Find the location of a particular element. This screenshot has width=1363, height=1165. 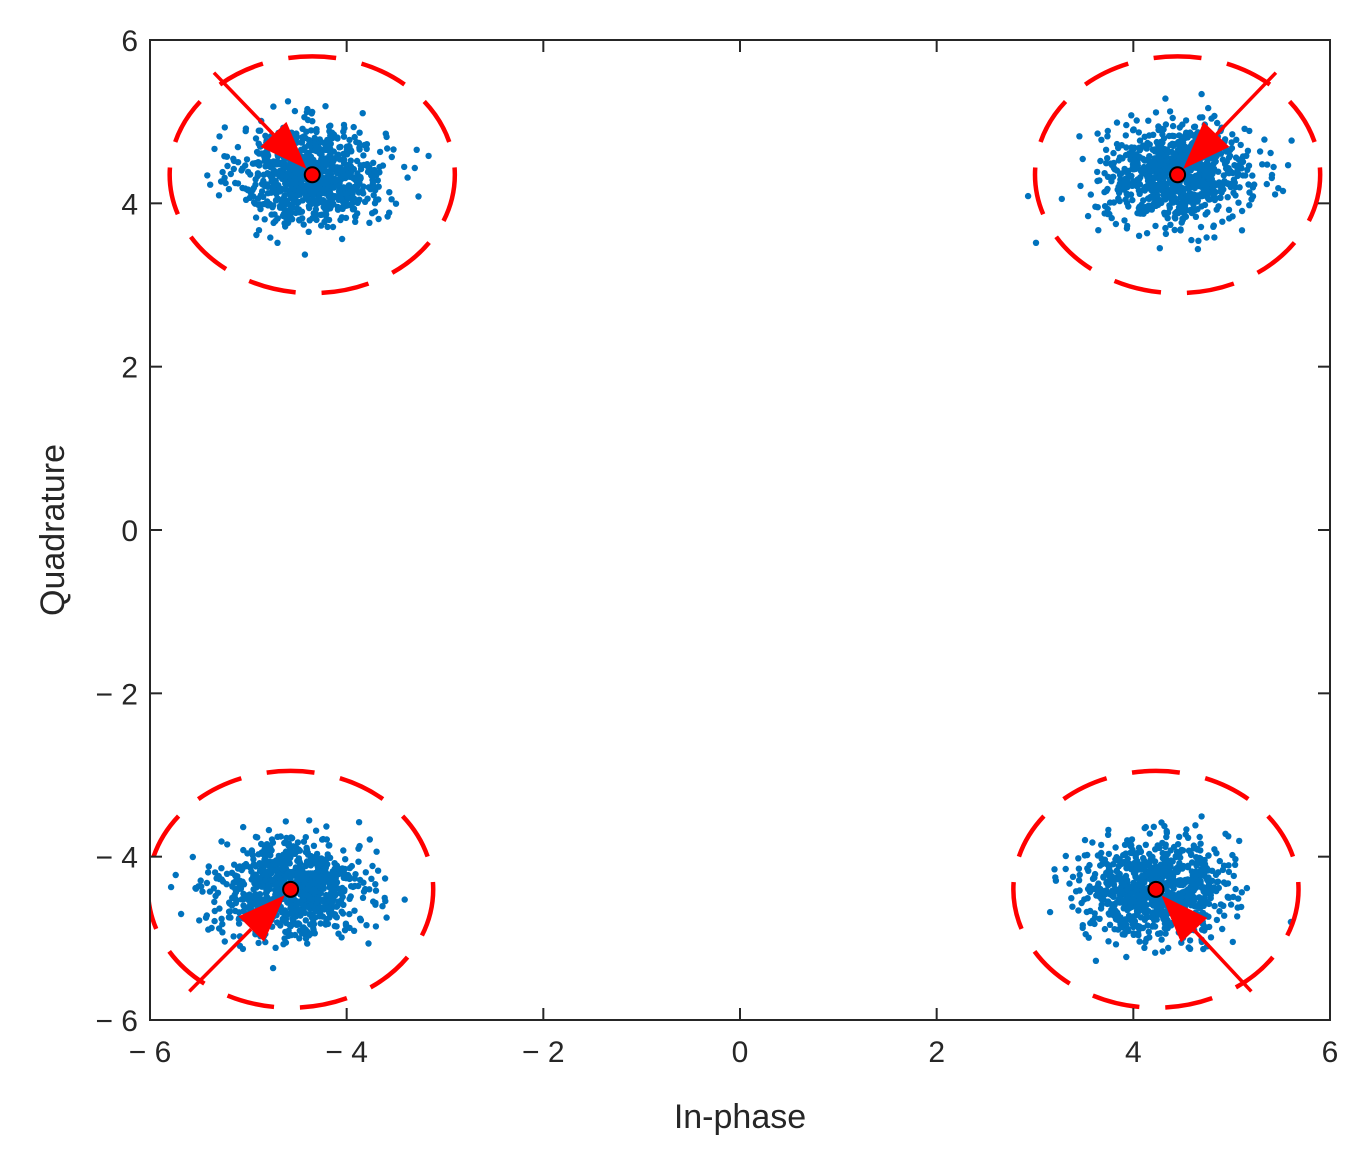

offset-arrow-head is located at coordinates (1184, 919).